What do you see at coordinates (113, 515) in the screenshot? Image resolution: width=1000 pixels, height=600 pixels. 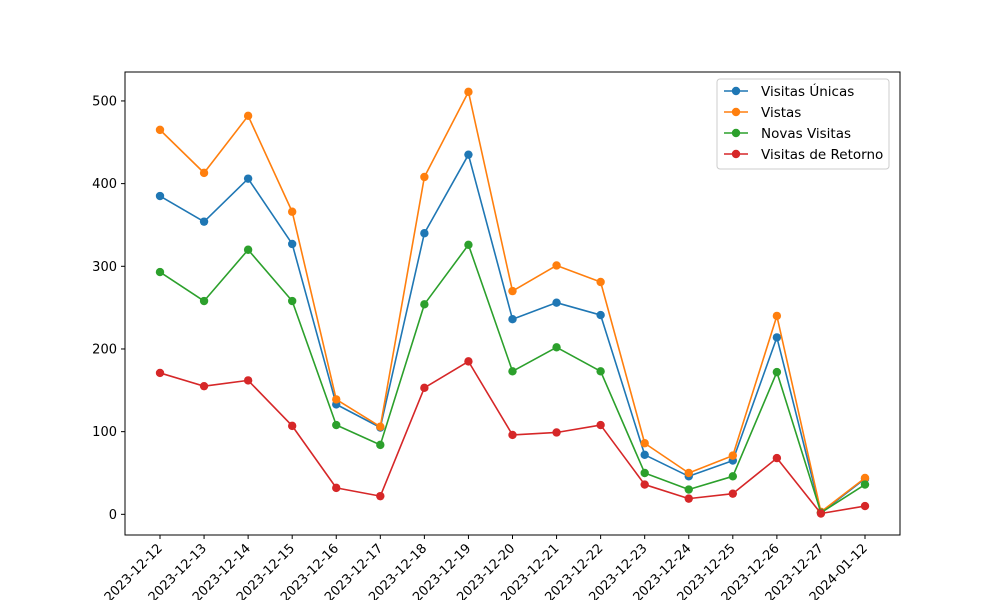 I see `y-tick-label: 0` at bounding box center [113, 515].